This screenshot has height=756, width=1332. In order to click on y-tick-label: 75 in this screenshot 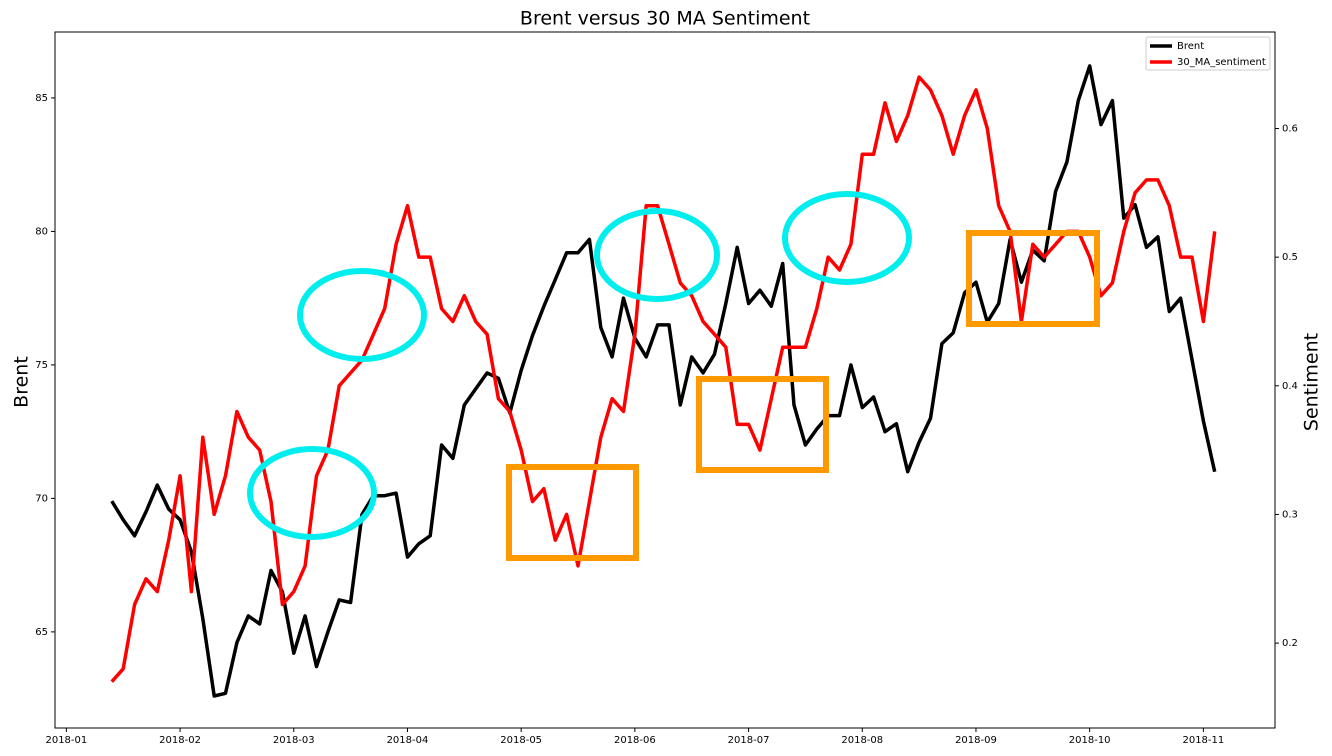, I will do `click(41, 365)`.